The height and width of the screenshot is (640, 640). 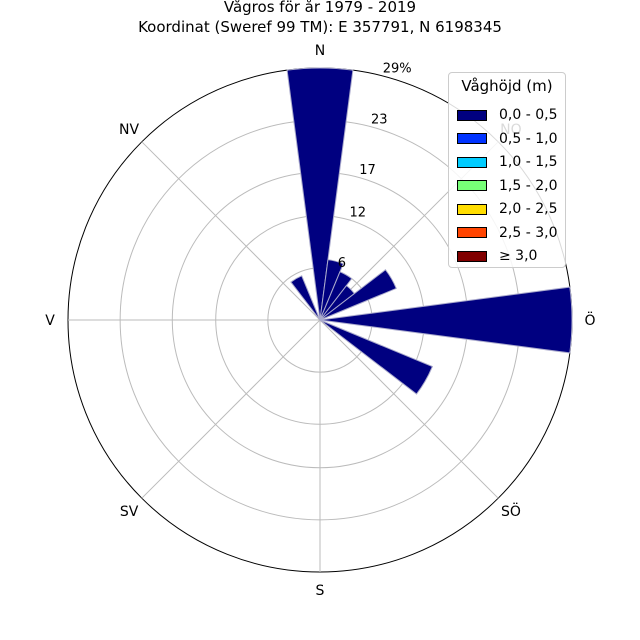 I want to click on legend-item: 0,5 - 1,0, so click(x=507, y=139).